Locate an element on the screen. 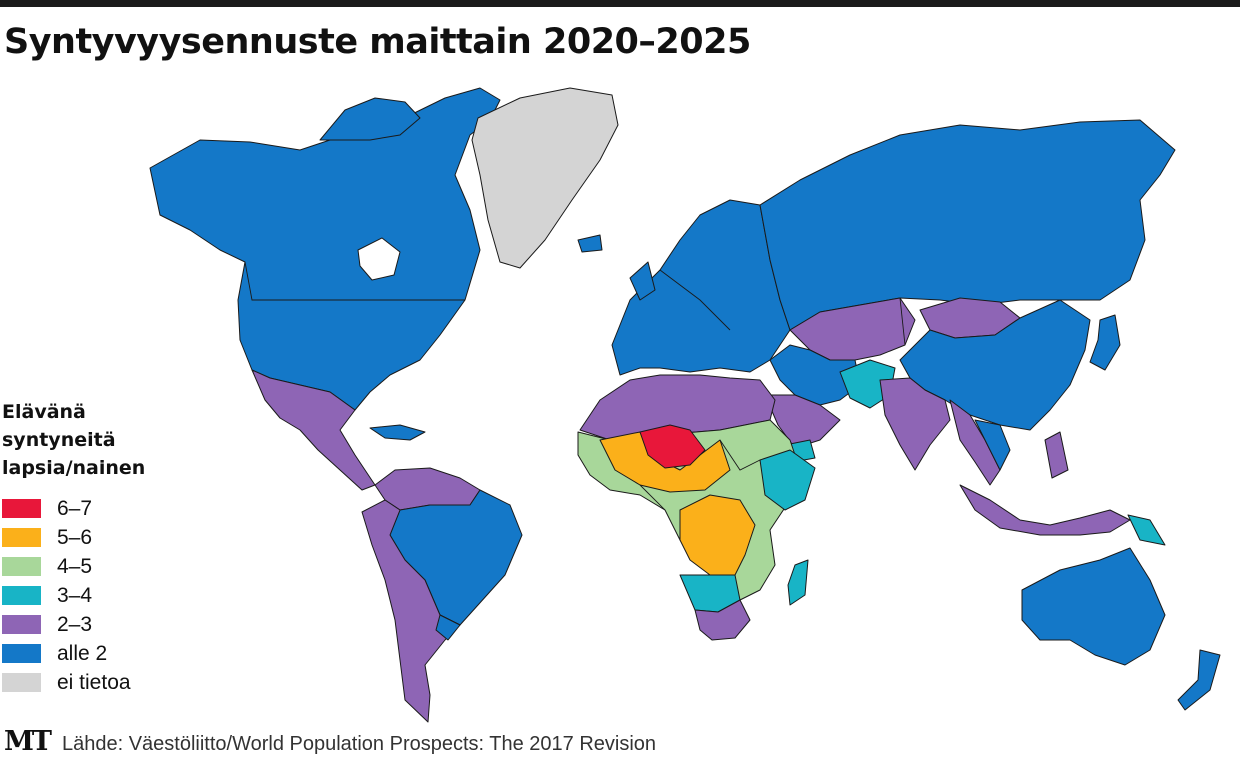 This screenshot has height=757, width=1240. region-horn-of-africa is located at coordinates (787, 480).